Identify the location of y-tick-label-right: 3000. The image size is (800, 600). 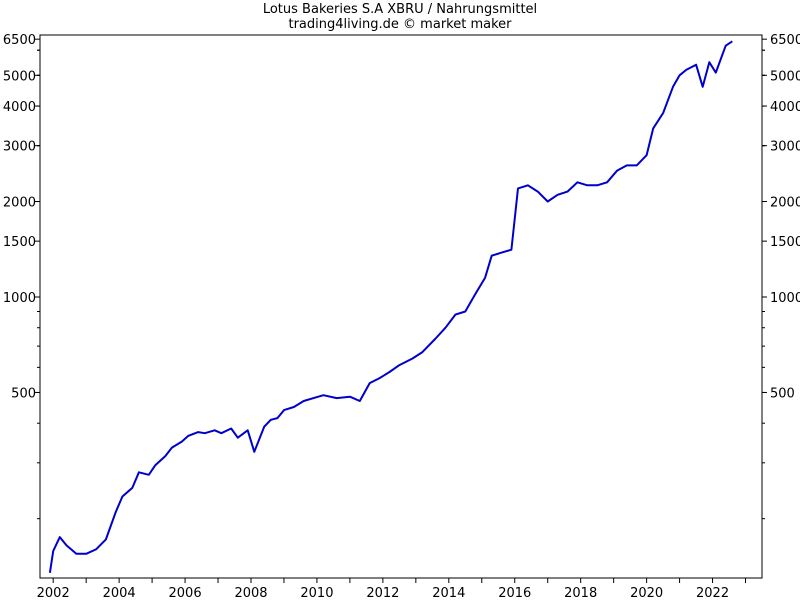
(785, 147).